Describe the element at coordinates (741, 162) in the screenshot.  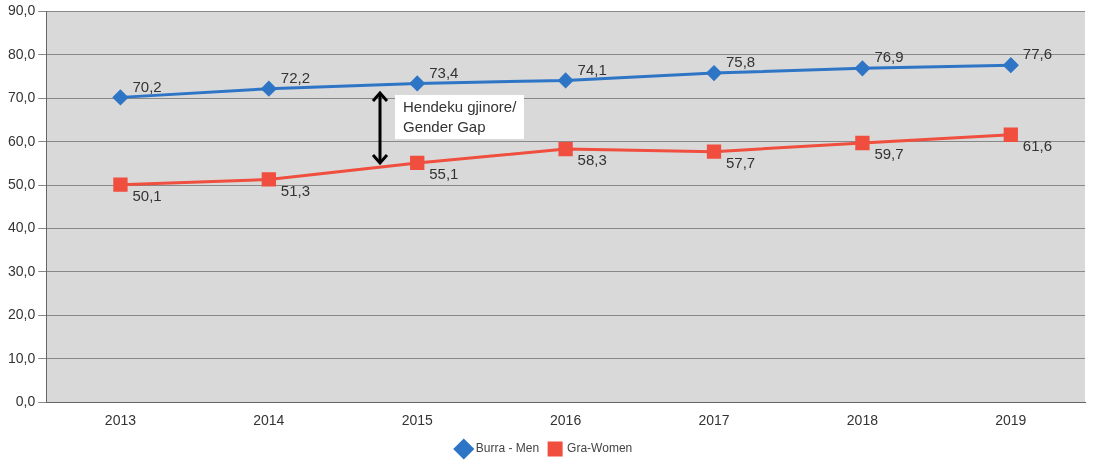
I see `data-label: 57,7` at that location.